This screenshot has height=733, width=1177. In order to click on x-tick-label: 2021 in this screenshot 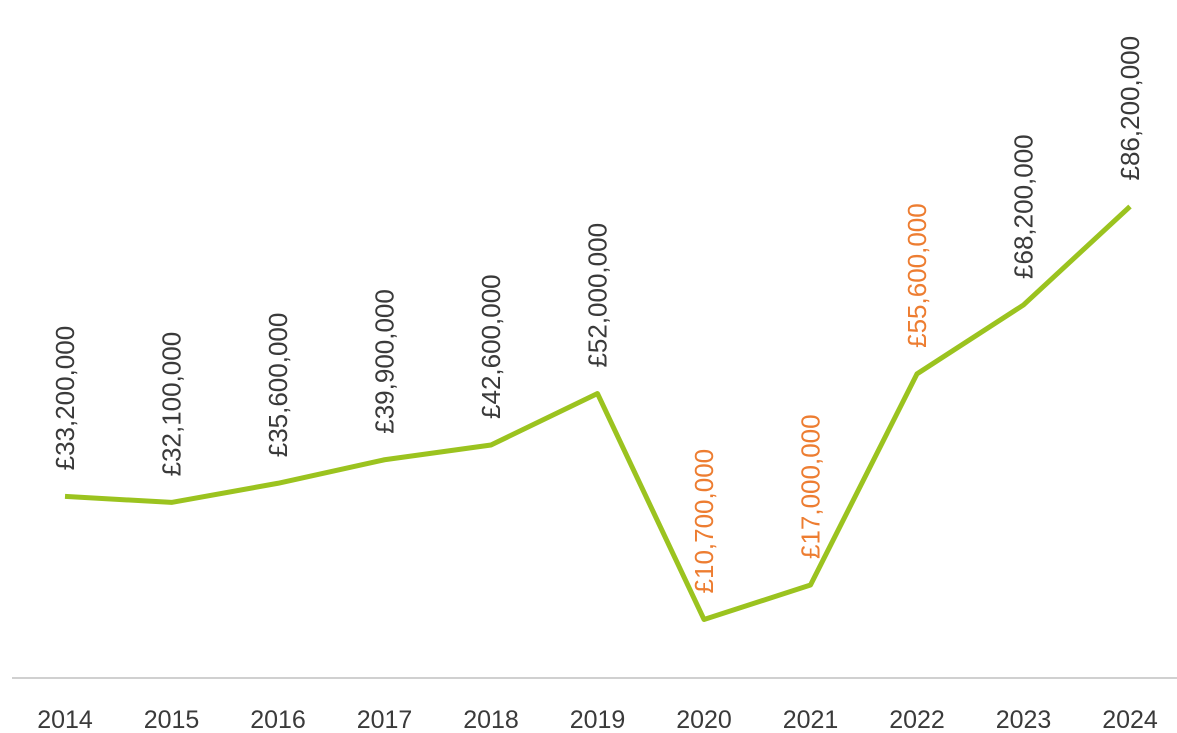, I will do `click(811, 719)`.